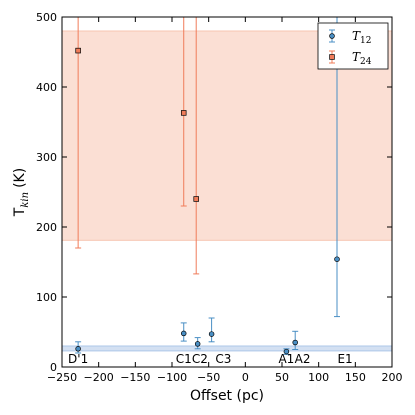  I want to click on legend-label: T12, so click(361, 37).